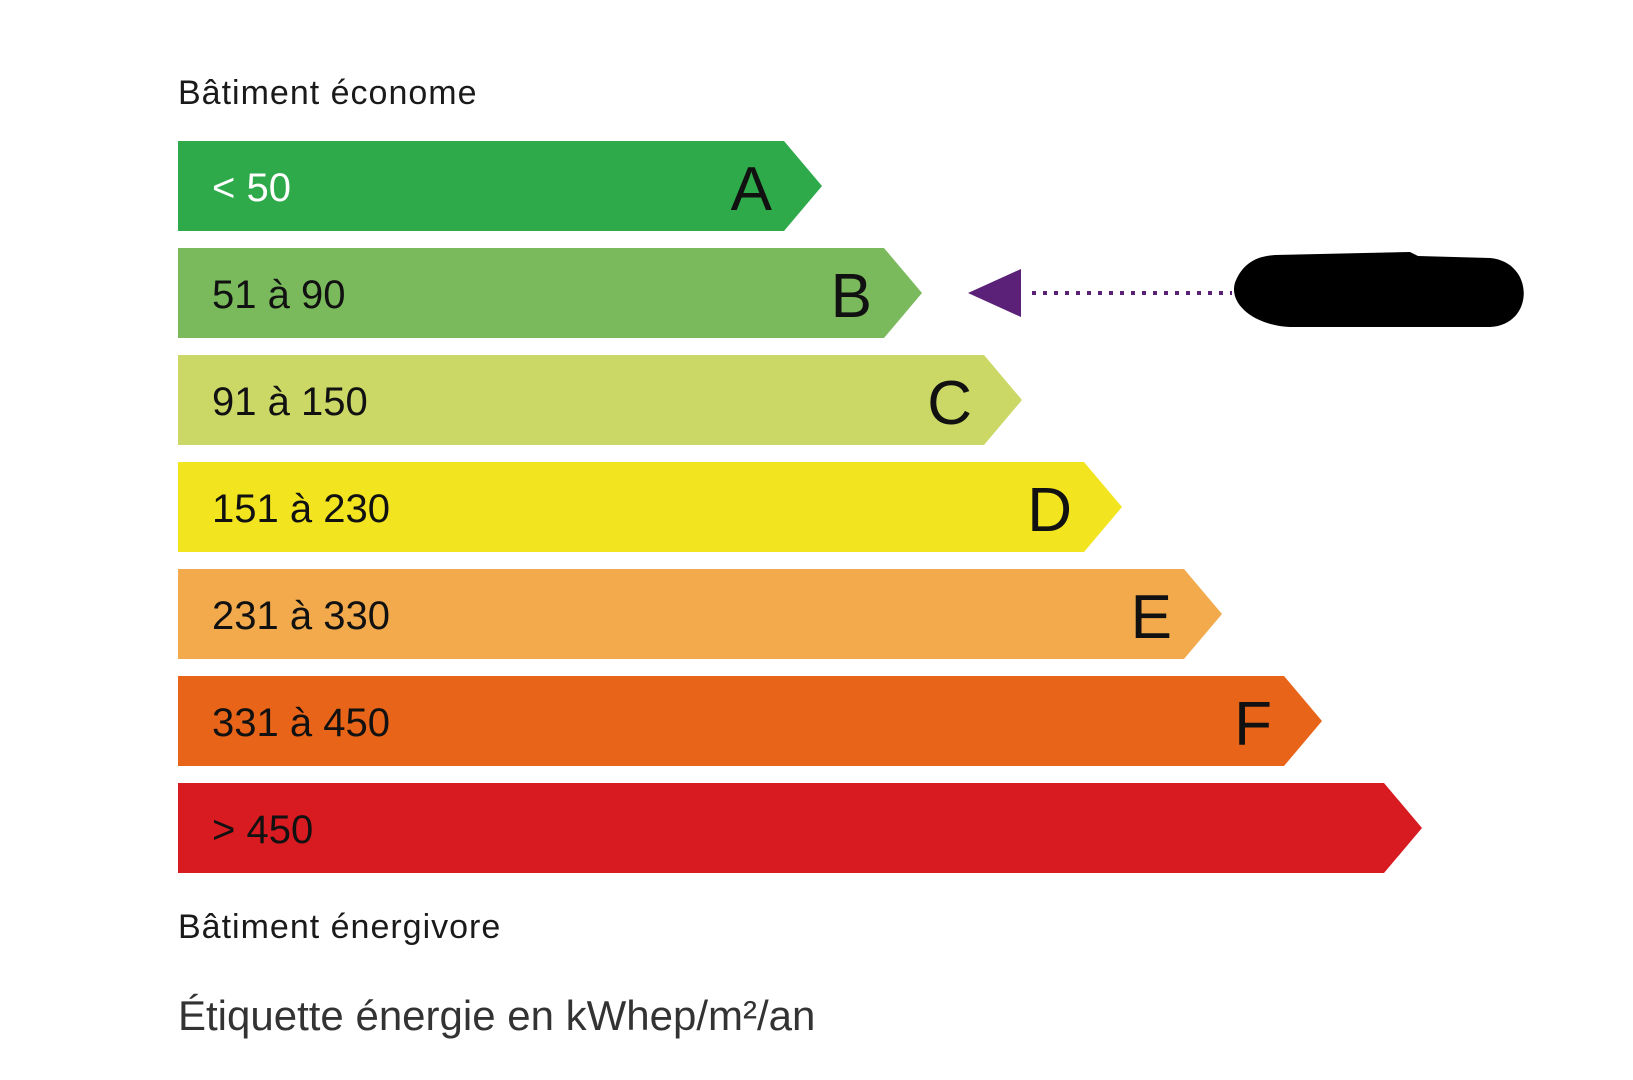  Describe the element at coordinates (851, 296) in the screenshot. I see `bar-class-letter: B` at that location.